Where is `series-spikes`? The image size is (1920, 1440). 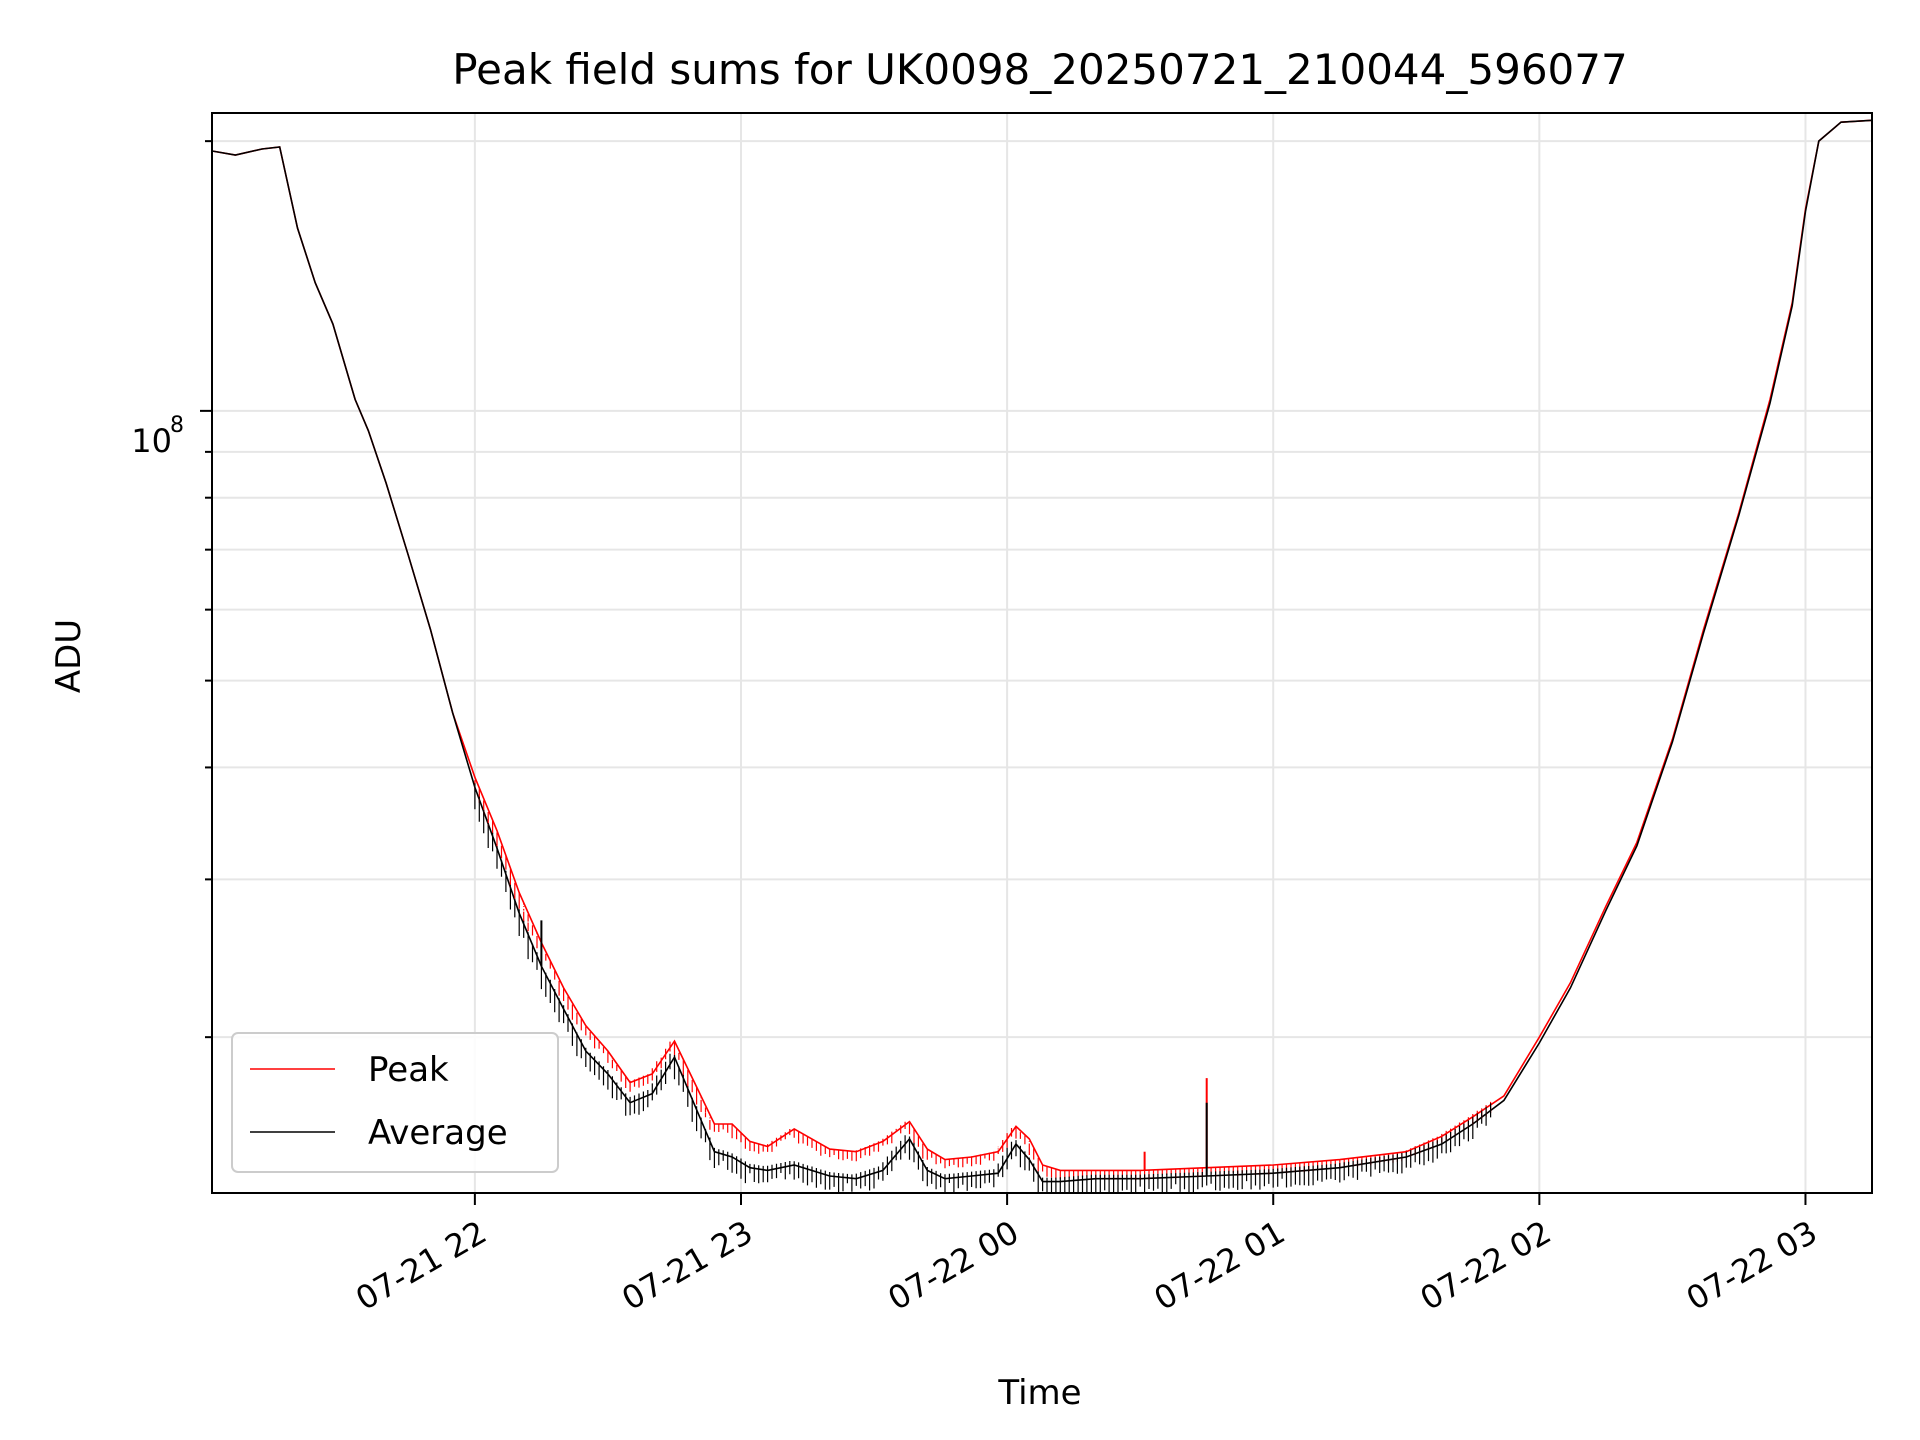
series-spikes is located at coordinates (874, 1048).